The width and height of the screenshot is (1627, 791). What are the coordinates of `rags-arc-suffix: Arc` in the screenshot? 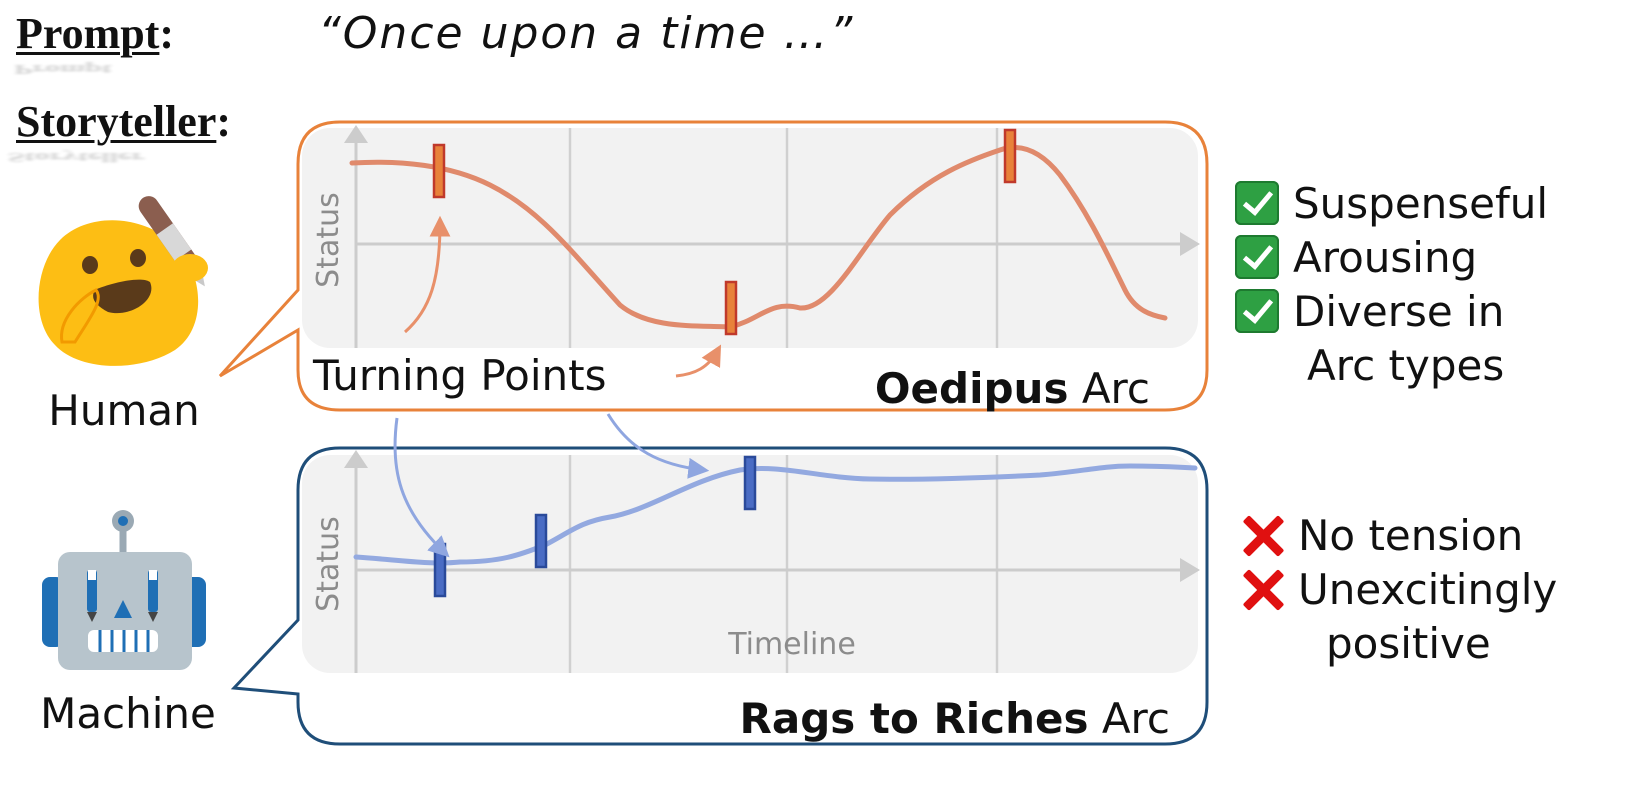 It's located at (1129, 718).